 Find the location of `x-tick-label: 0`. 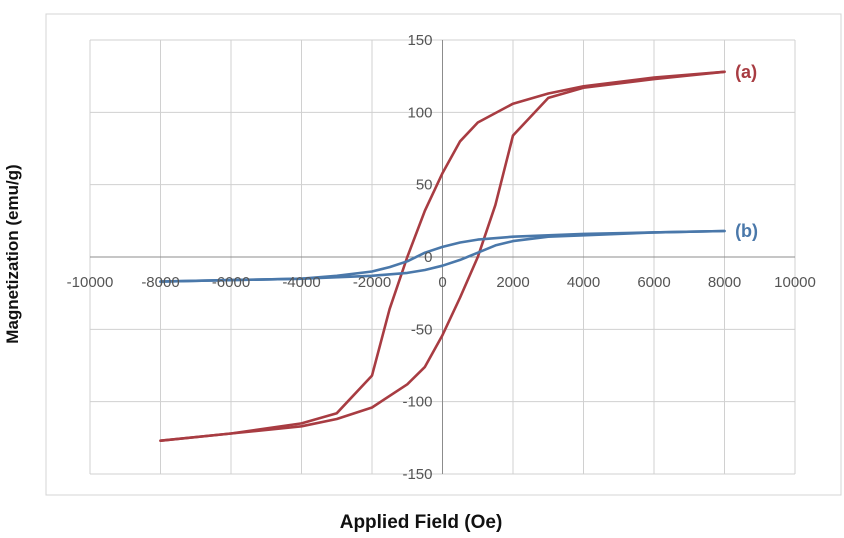

x-tick-label: 0 is located at coordinates (442, 282).